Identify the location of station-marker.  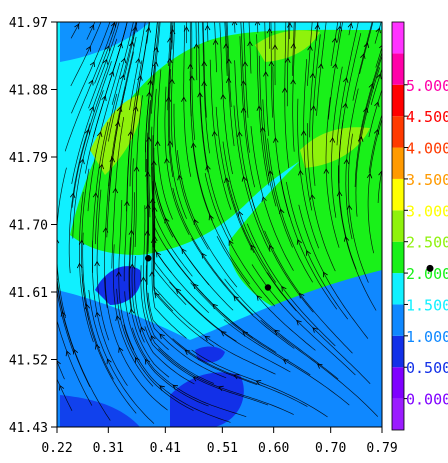
(148, 258).